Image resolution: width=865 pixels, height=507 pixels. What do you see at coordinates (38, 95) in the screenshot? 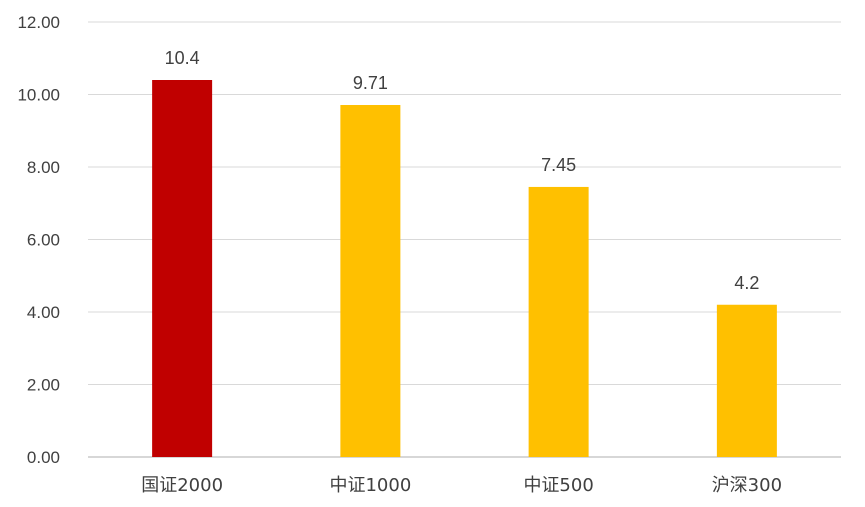
I see `y-tick-label: 10.00` at bounding box center [38, 95].